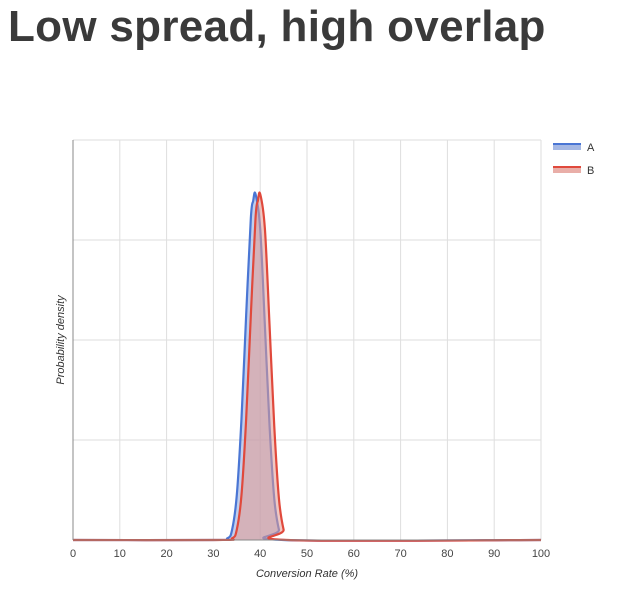 The image size is (622, 600). What do you see at coordinates (354, 554) in the screenshot?
I see `x-tick-label: 60` at bounding box center [354, 554].